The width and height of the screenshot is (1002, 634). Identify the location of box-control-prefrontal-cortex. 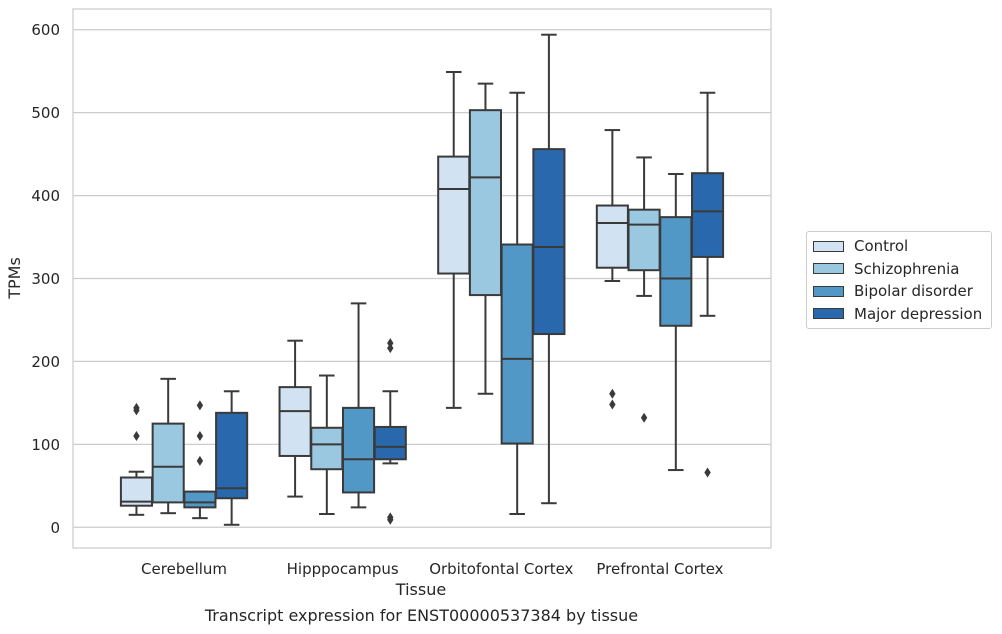
(612, 269).